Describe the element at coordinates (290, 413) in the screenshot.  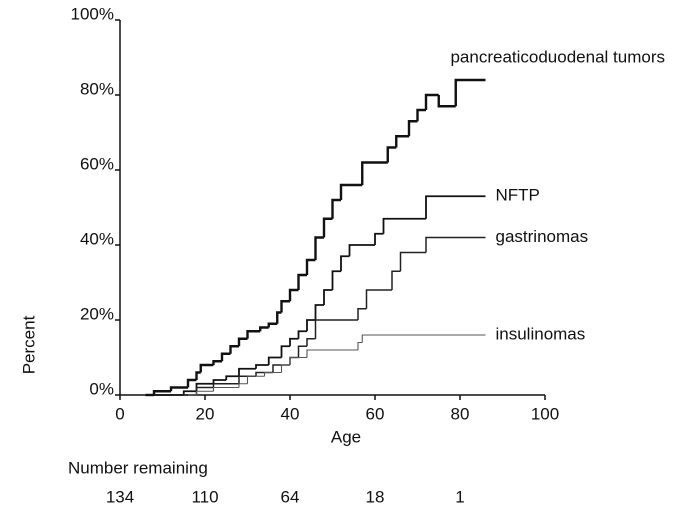
I see `x-tick-label: 40` at that location.